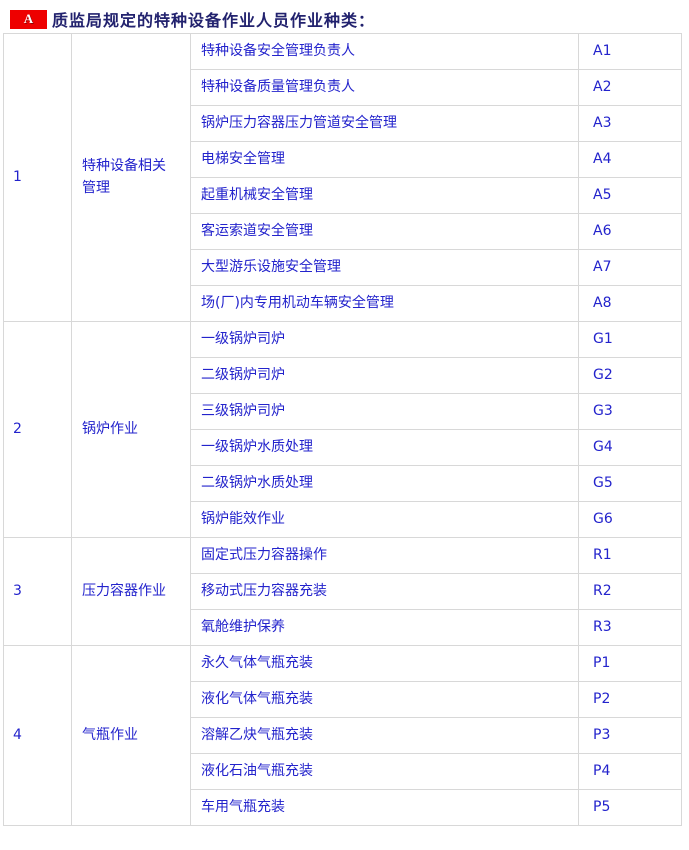 The width and height of the screenshot is (689, 850). Describe the element at coordinates (384, 375) in the screenshot. I see `item-name-cell: 二级锅炉司炉` at that location.